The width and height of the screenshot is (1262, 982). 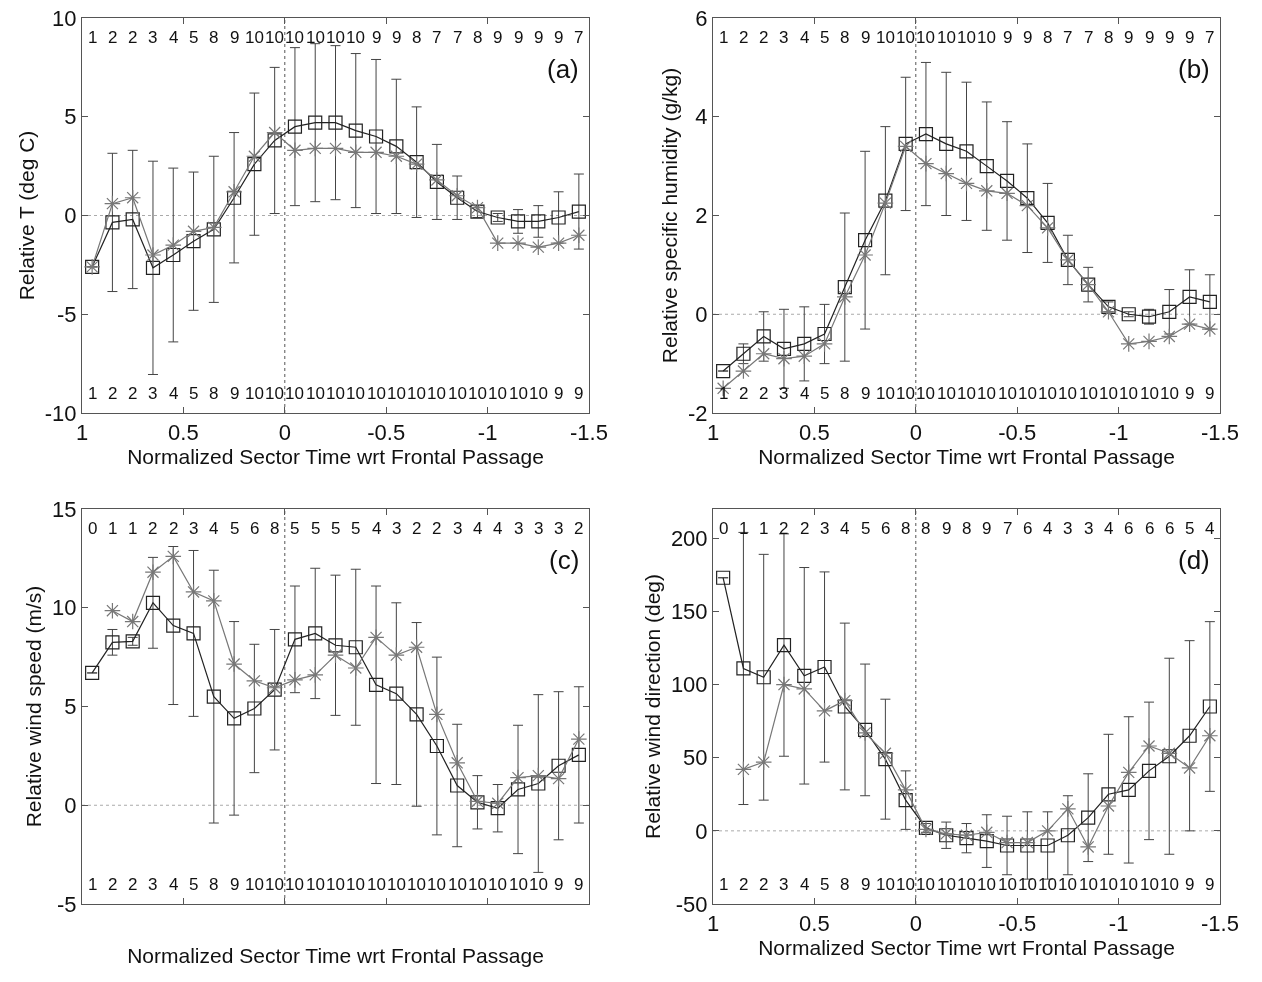 What do you see at coordinates (966, 948) in the screenshot?
I see `x-axis-title: Normalized Sector Time wrt Frontal Passage` at bounding box center [966, 948].